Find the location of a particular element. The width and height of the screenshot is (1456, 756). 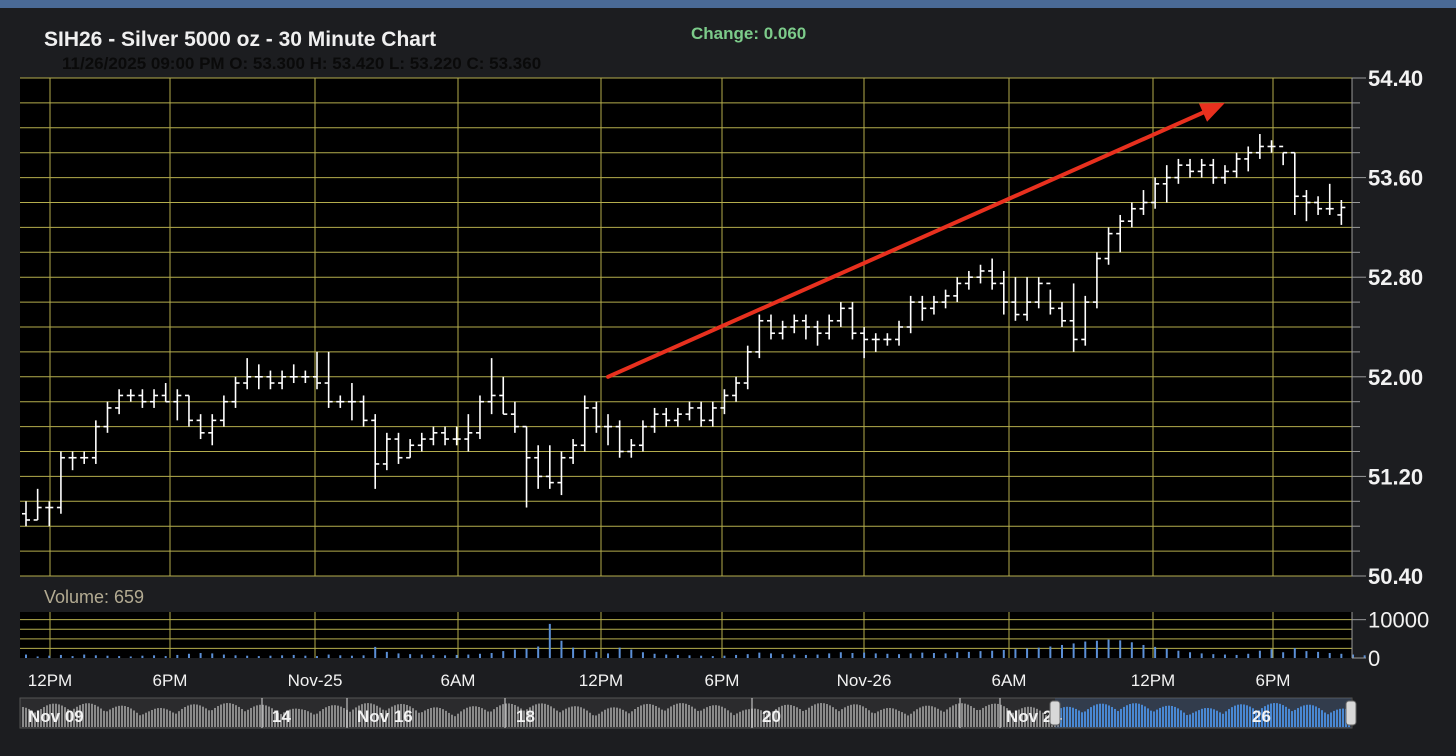

price-y-tick-label: 53.60 is located at coordinates (1395, 178).